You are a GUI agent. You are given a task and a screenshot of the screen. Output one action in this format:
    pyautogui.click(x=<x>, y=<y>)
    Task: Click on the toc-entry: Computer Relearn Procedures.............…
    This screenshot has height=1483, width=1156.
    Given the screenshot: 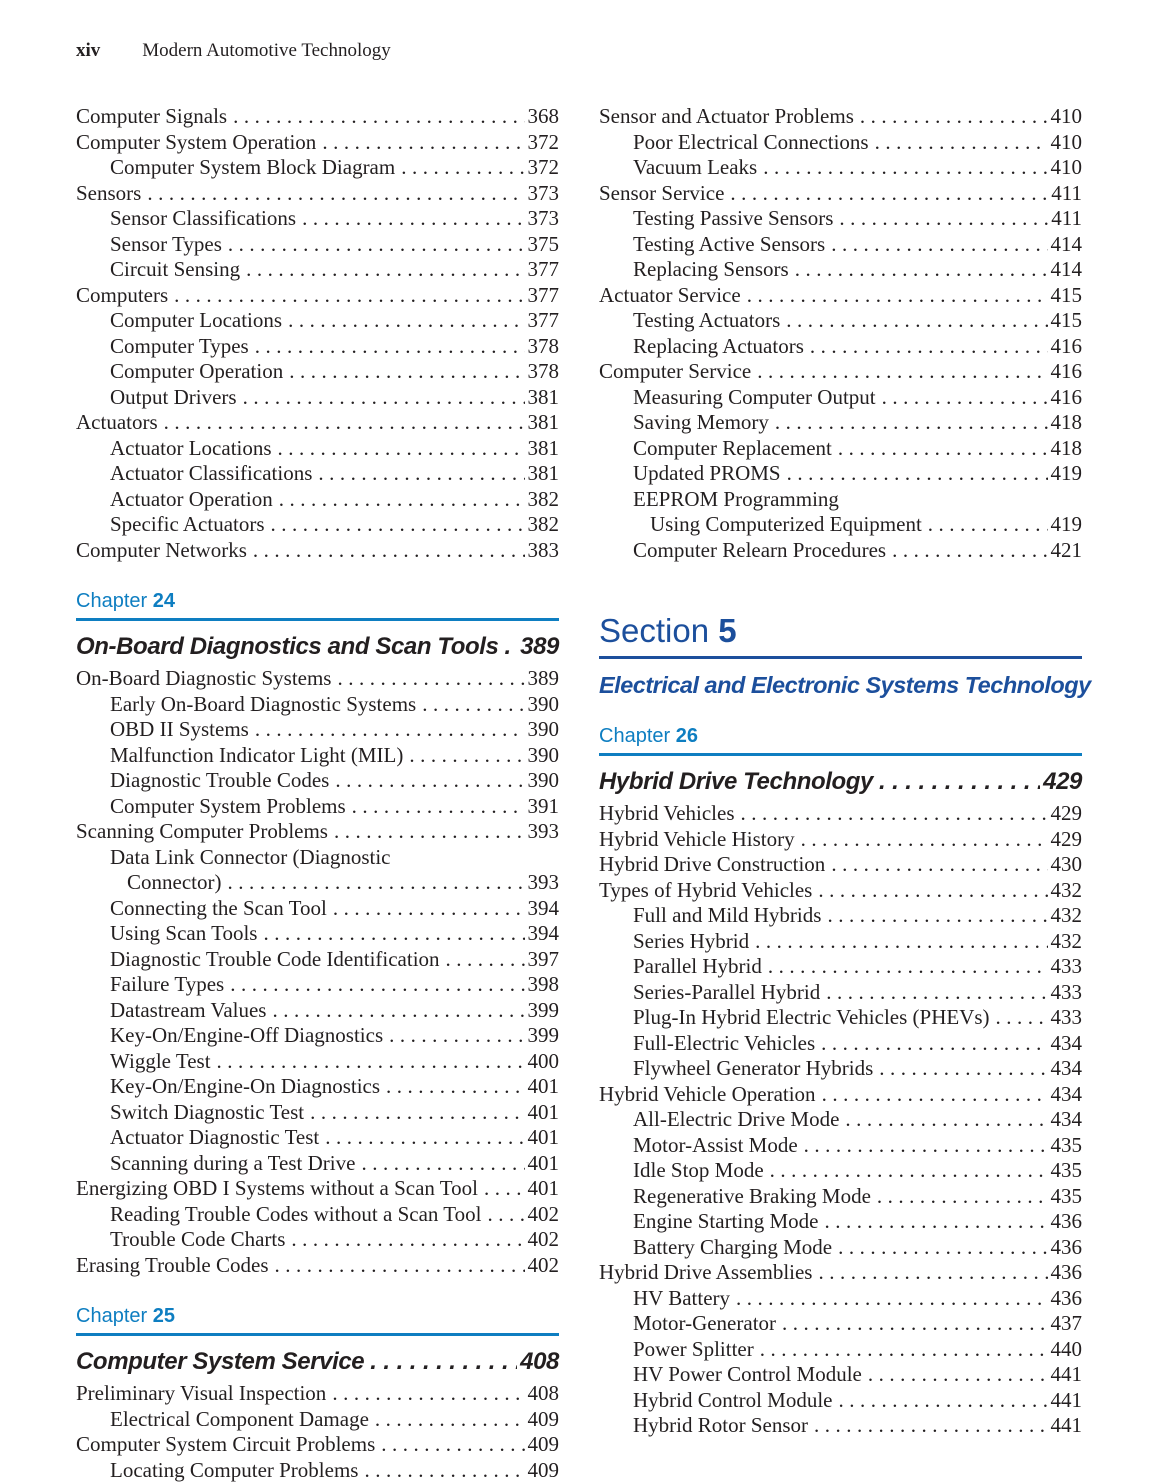 What is the action you would take?
    pyautogui.click(x=840, y=551)
    